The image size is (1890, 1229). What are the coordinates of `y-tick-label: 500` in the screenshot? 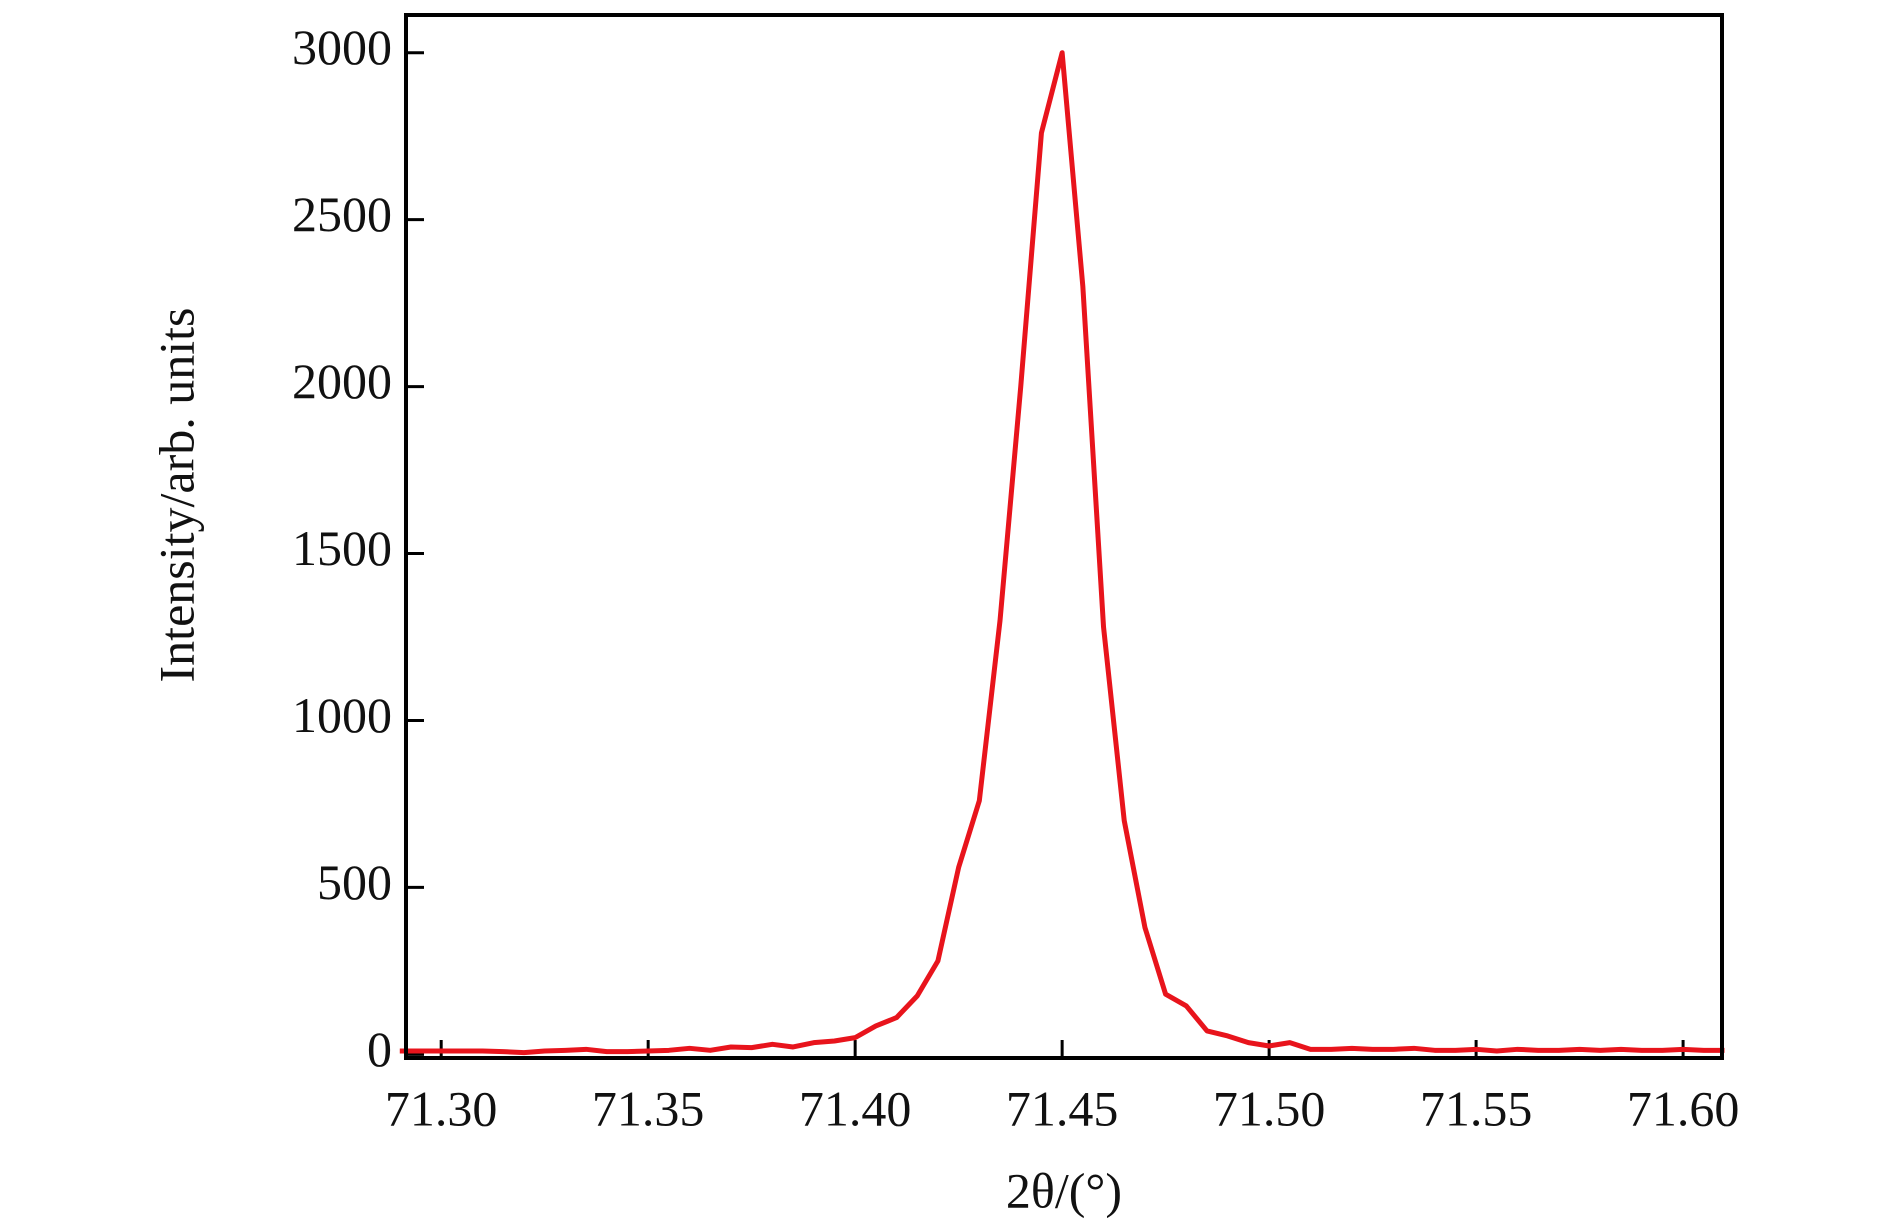 It's located at (354, 882).